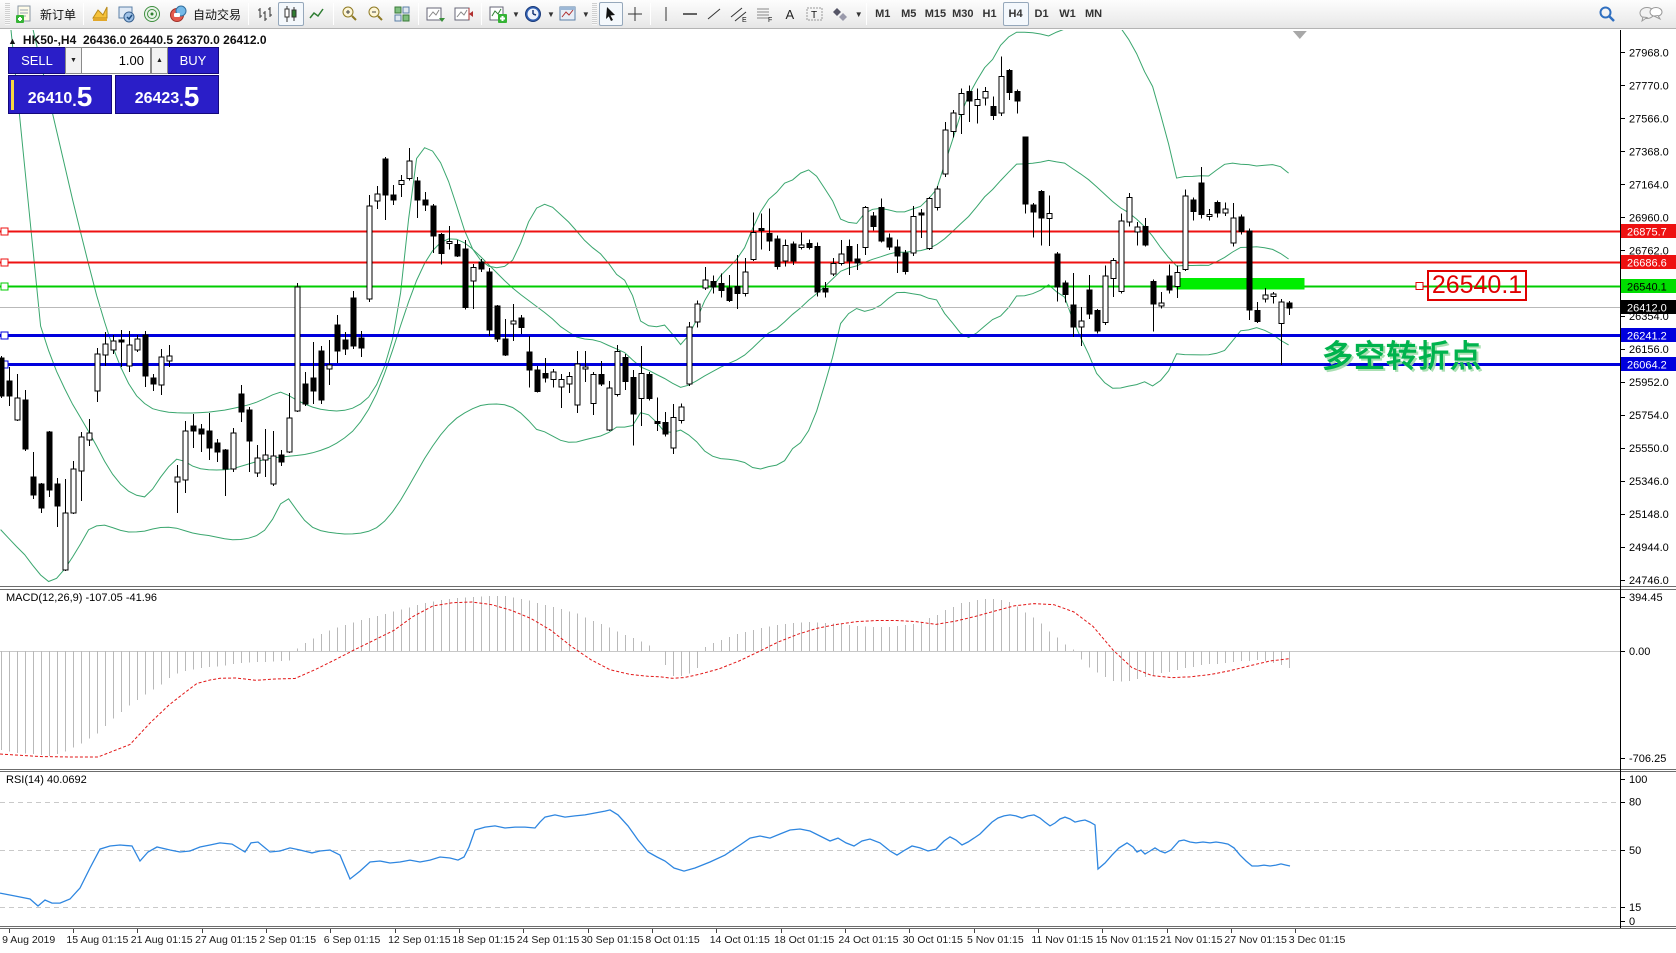 The width and height of the screenshot is (1676, 953). What do you see at coordinates (436, 14) in the screenshot?
I see `autoscroll-icon` at bounding box center [436, 14].